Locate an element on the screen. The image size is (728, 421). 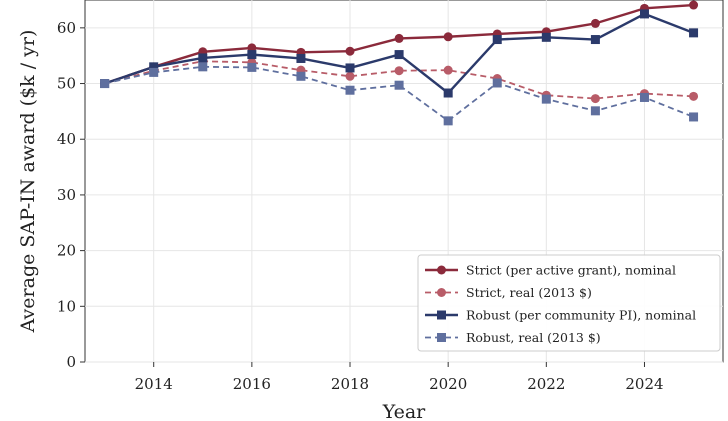
y-tick-label: 50 is located at coordinates (66, 84).